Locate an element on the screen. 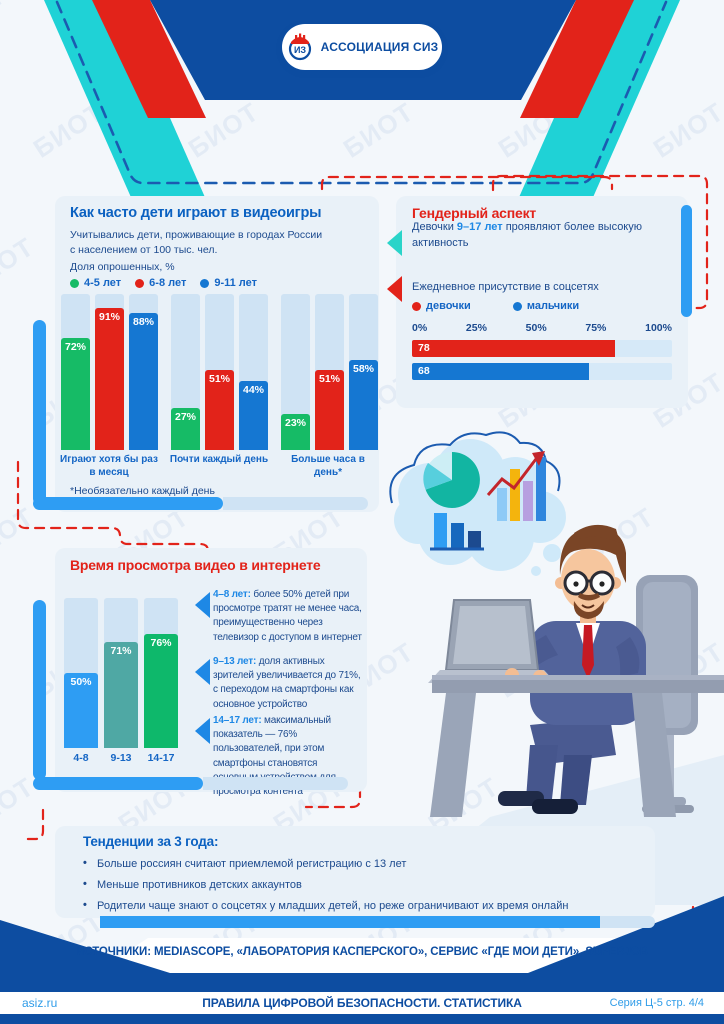 The height and width of the screenshot is (1024, 724). bar-9-11-daily: 44% is located at coordinates (253, 415).